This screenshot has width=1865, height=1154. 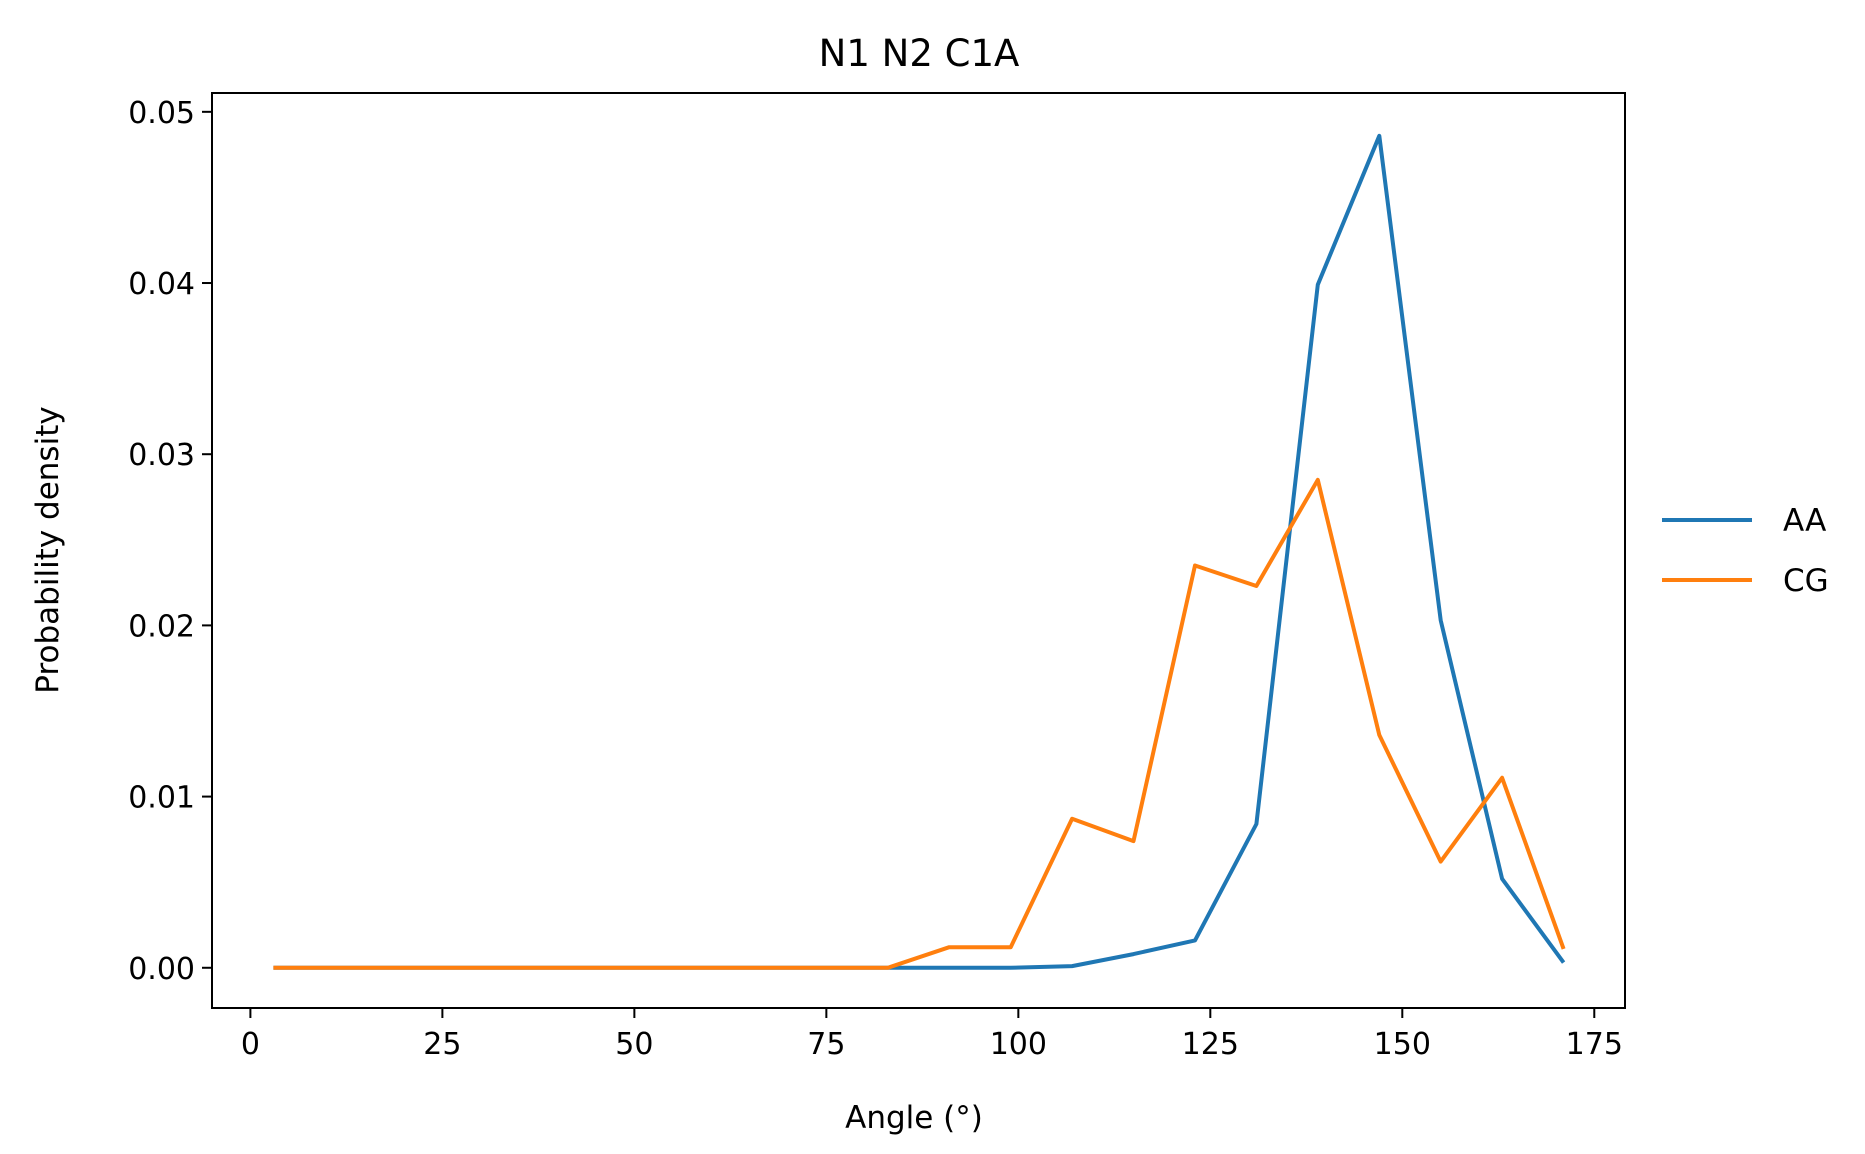 What do you see at coordinates (161, 455) in the screenshot?
I see `y-tick-label: 0.03` at bounding box center [161, 455].